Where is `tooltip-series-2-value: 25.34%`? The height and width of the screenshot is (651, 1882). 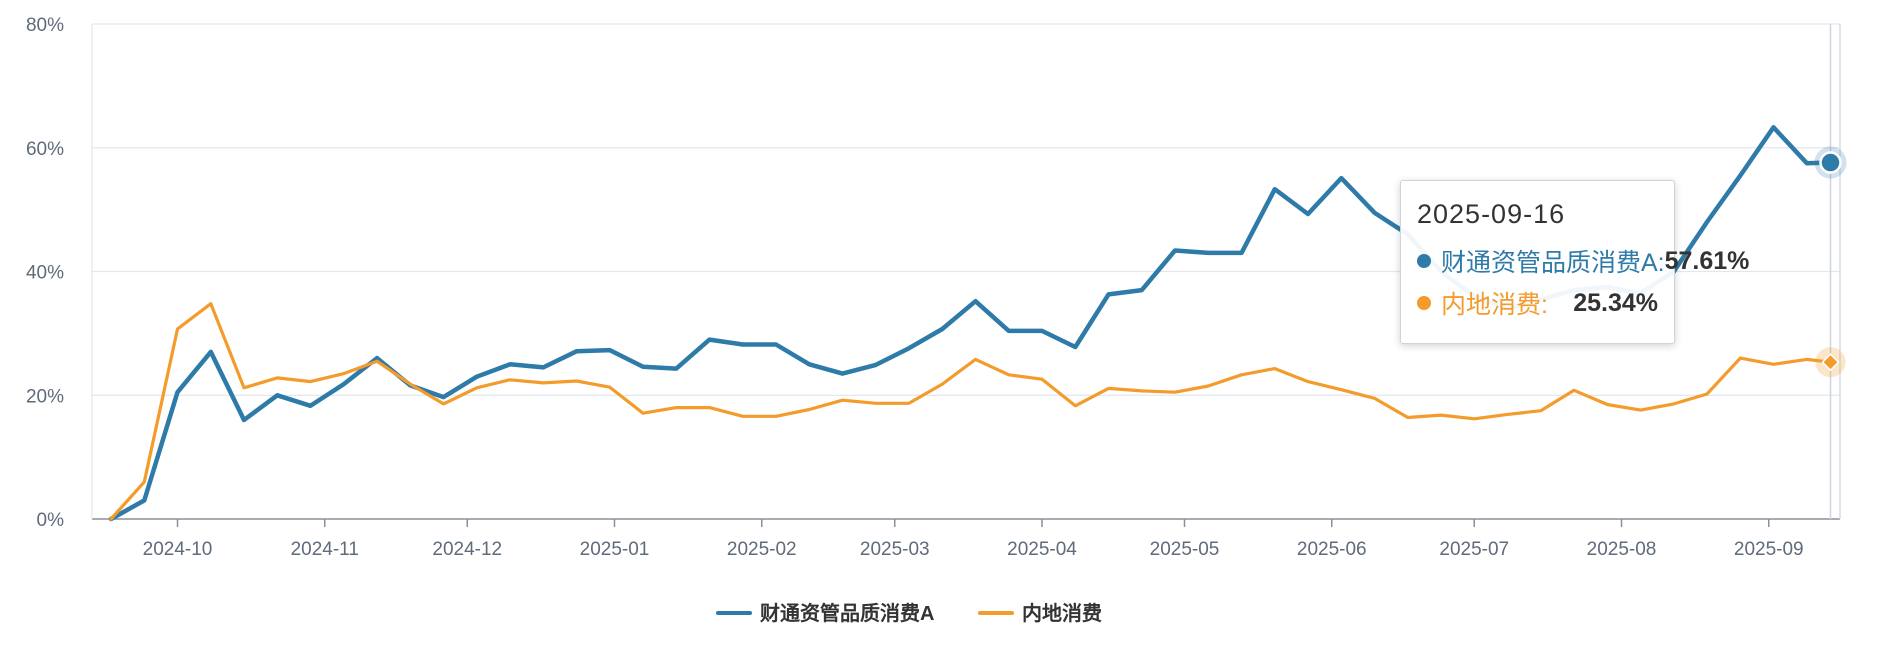
tooltip-series-2-value: 25.34% is located at coordinates (1615, 302).